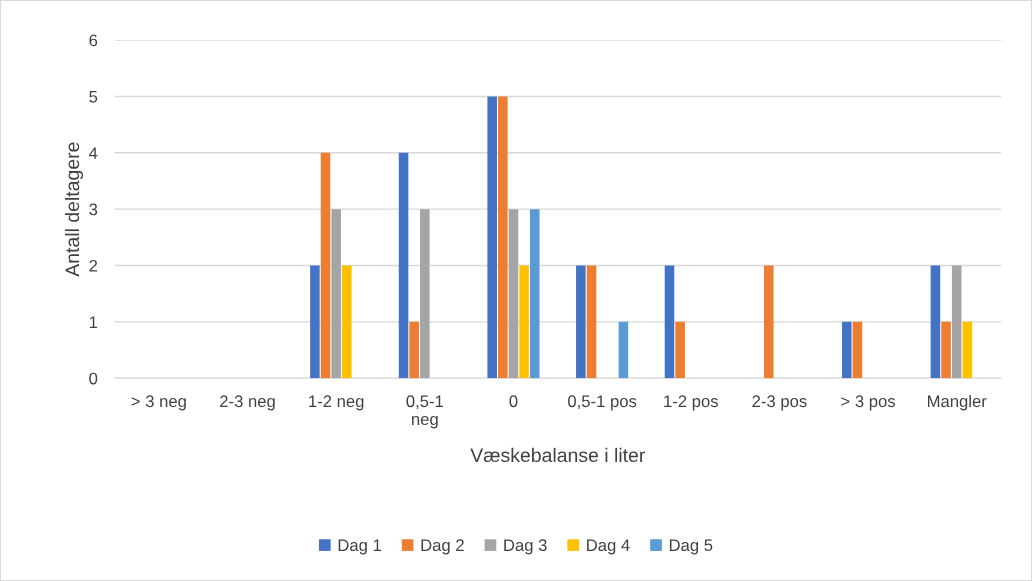 The image size is (1032, 581). What do you see at coordinates (336, 403) in the screenshot?
I see `x-tick-label: 1-2 neg` at bounding box center [336, 403].